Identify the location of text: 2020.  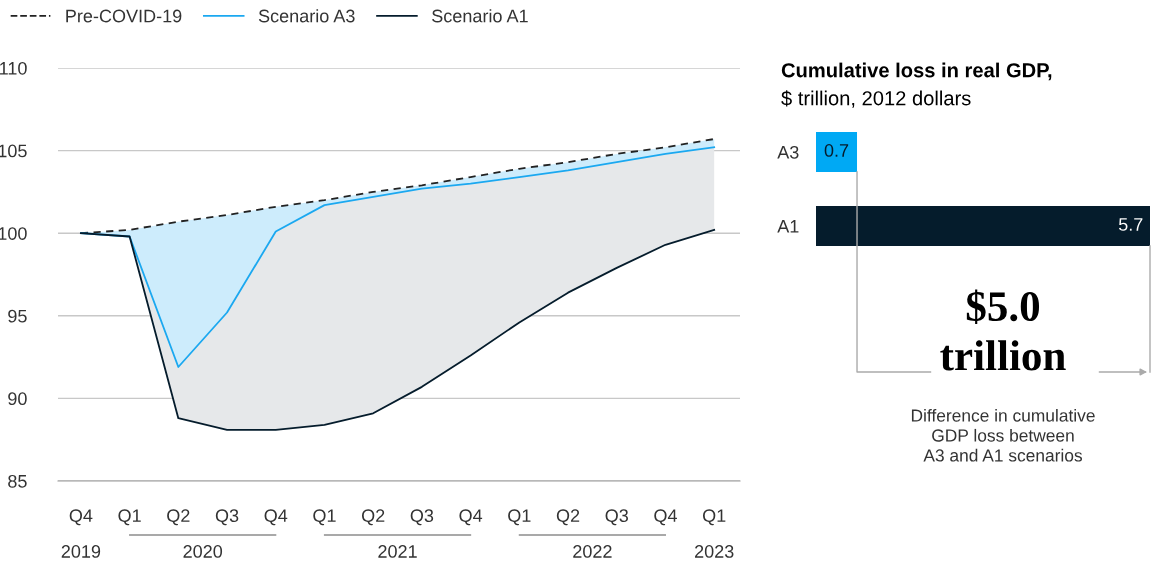
(203, 551).